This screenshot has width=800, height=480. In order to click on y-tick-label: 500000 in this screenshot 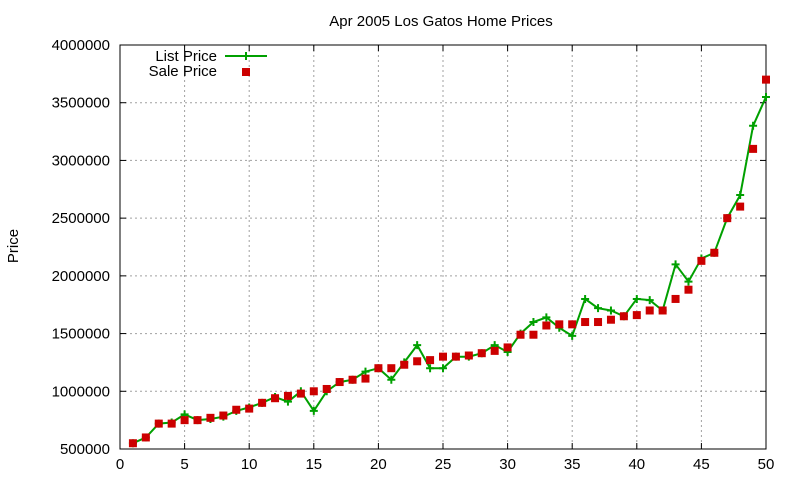, I will do `click(85, 449)`.